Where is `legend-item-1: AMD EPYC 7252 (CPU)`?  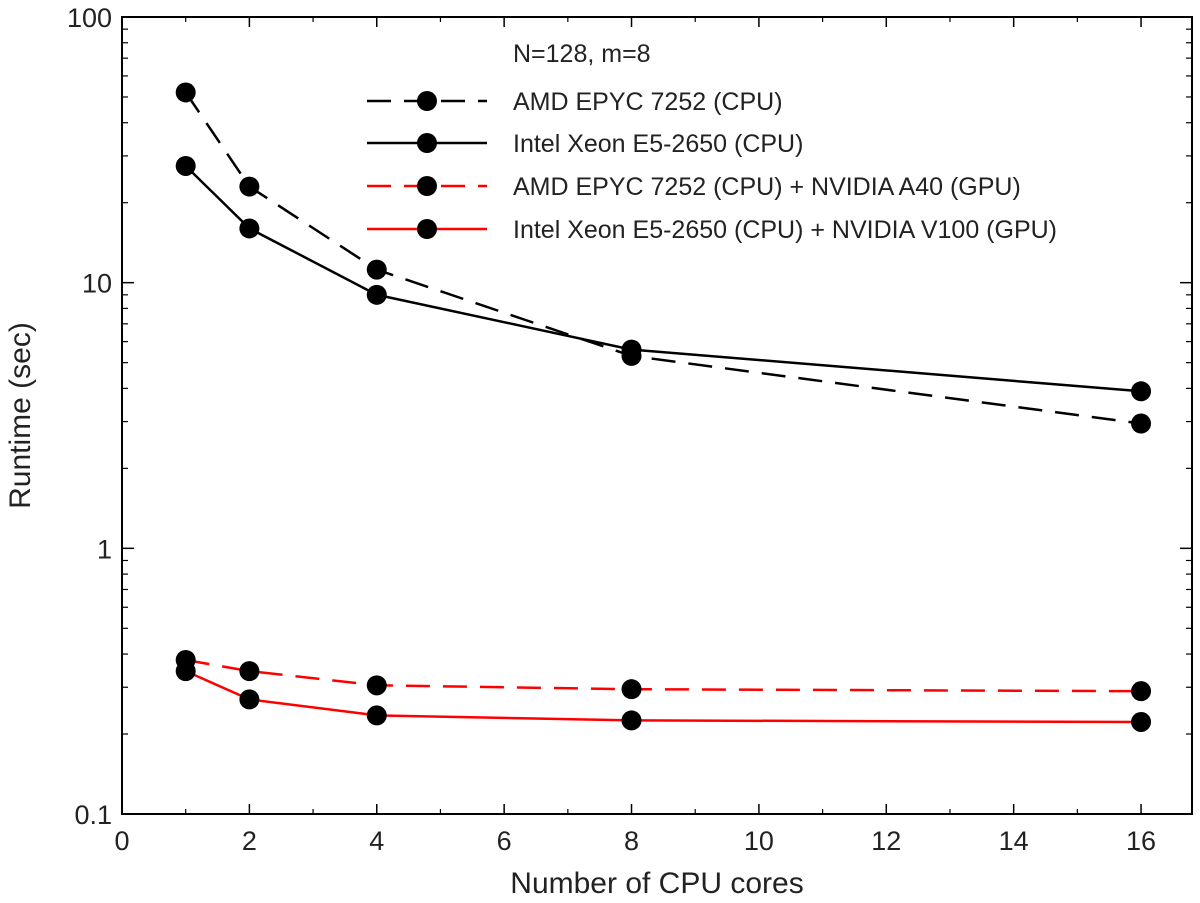 legend-item-1: AMD EPYC 7252 (CPU) is located at coordinates (575, 102).